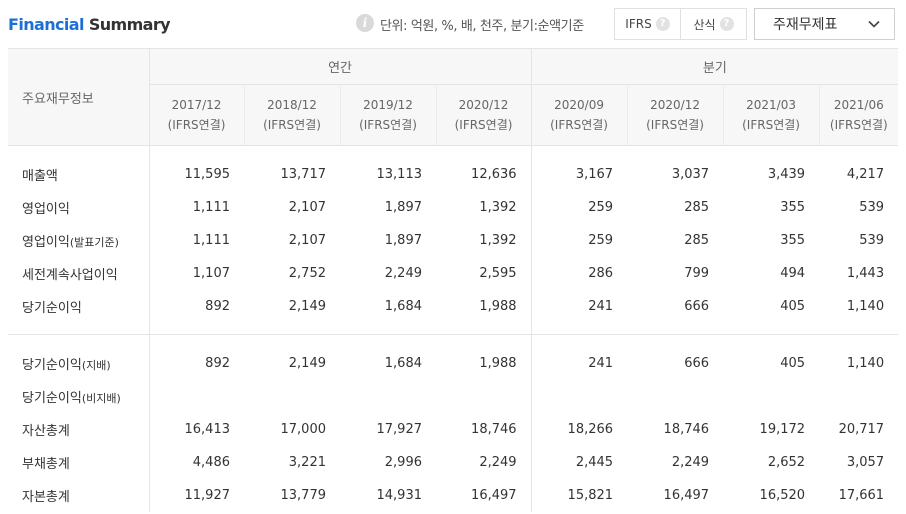  I want to click on value-cell: 1,107, so click(211, 273).